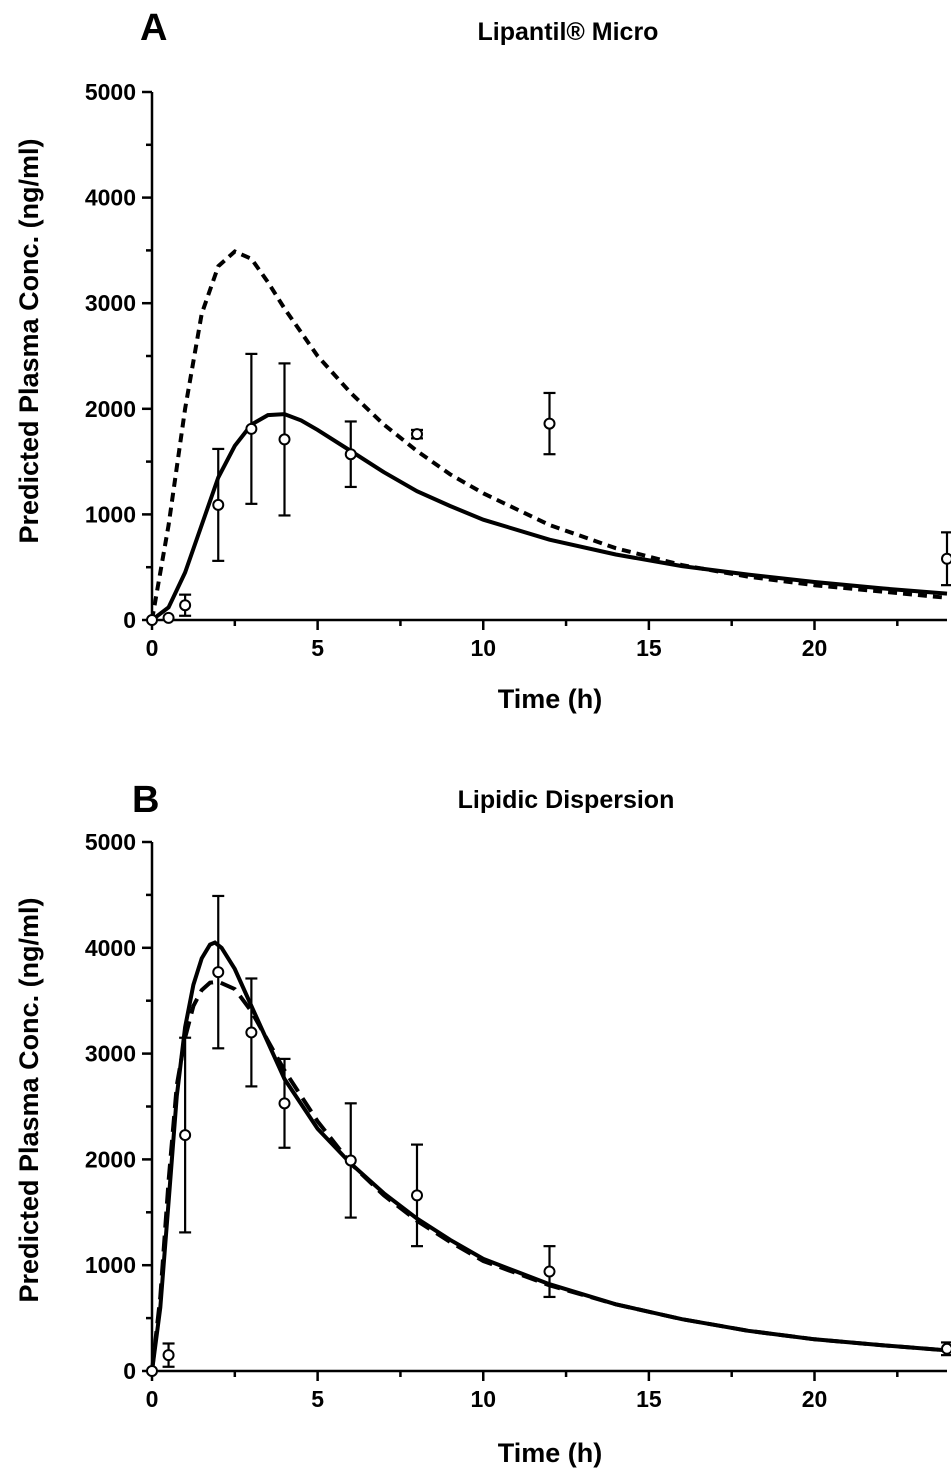 This screenshot has width=951, height=1470. I want to click on panel-letter: A, so click(153, 28).